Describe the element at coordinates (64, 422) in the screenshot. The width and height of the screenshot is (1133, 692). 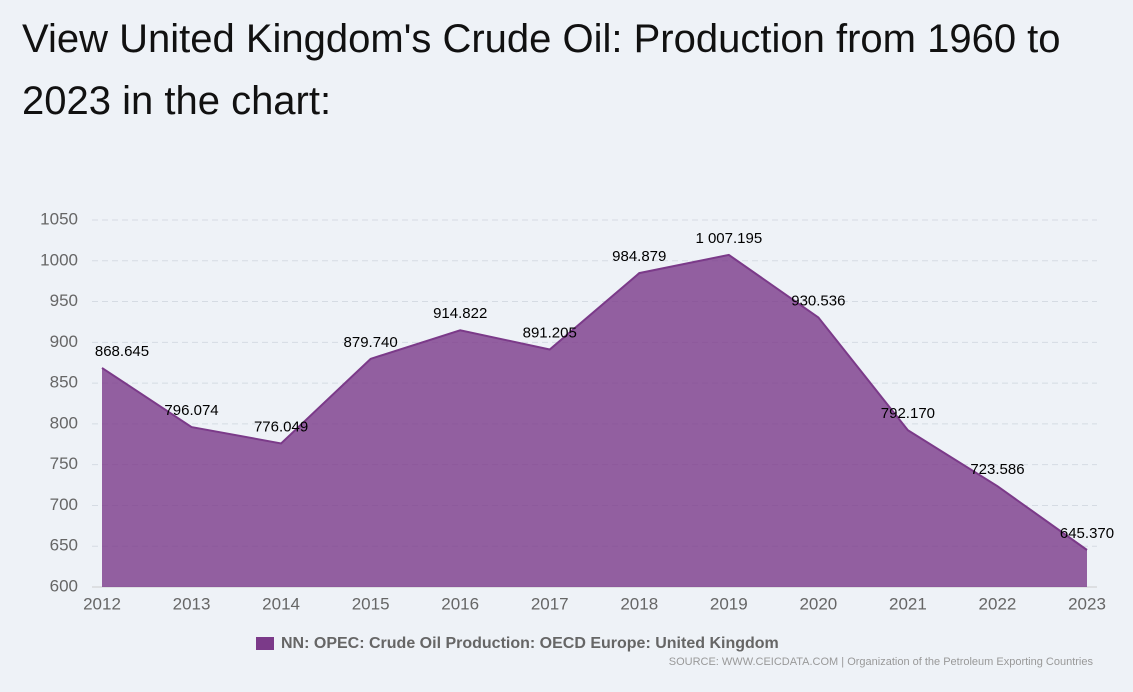
I see `y-tick-label: 800` at that location.